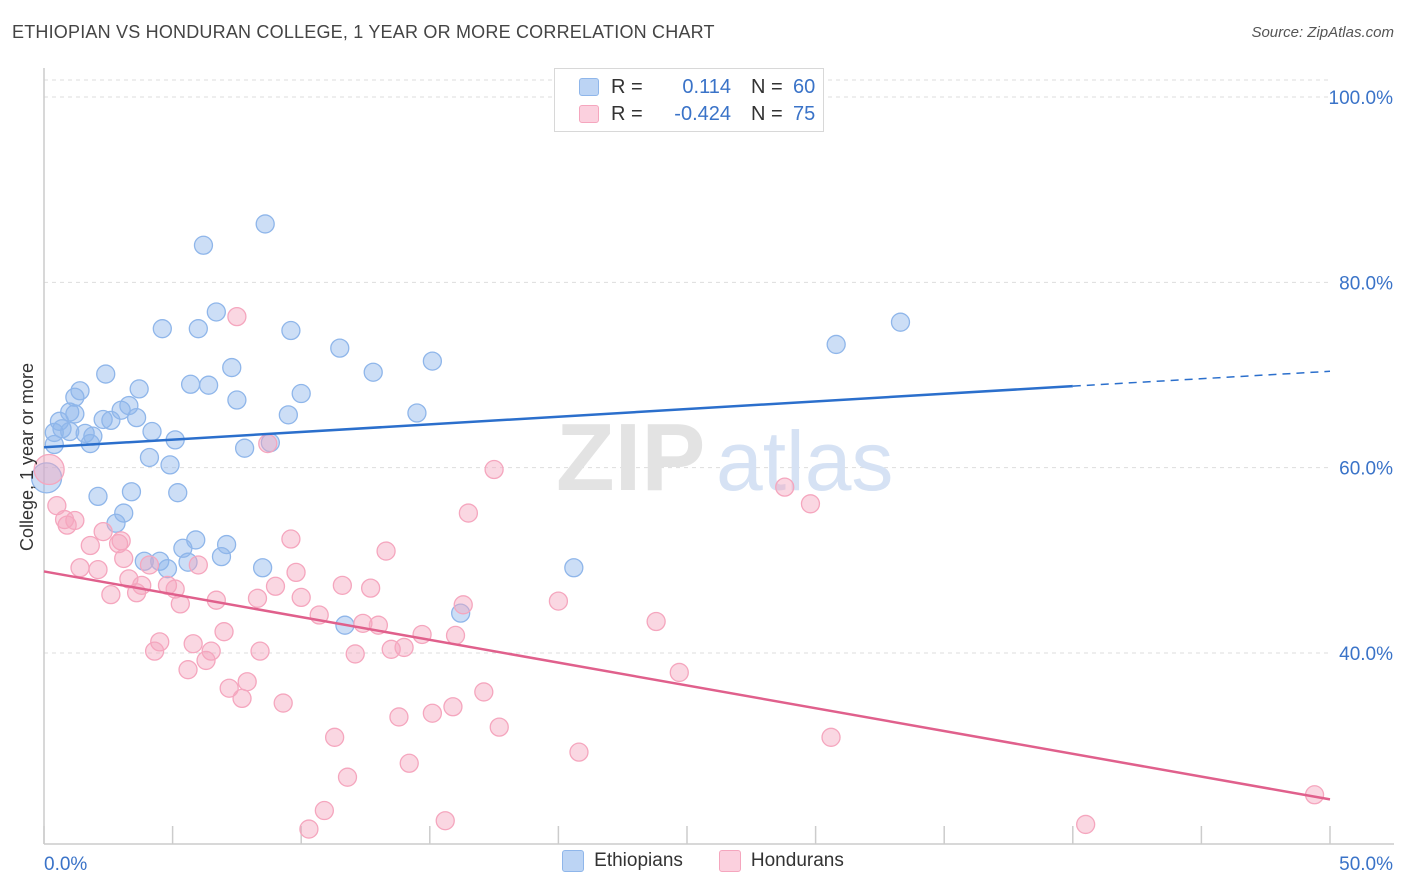  I want to click on x-tick-label: 0.0%, so click(65, 864).